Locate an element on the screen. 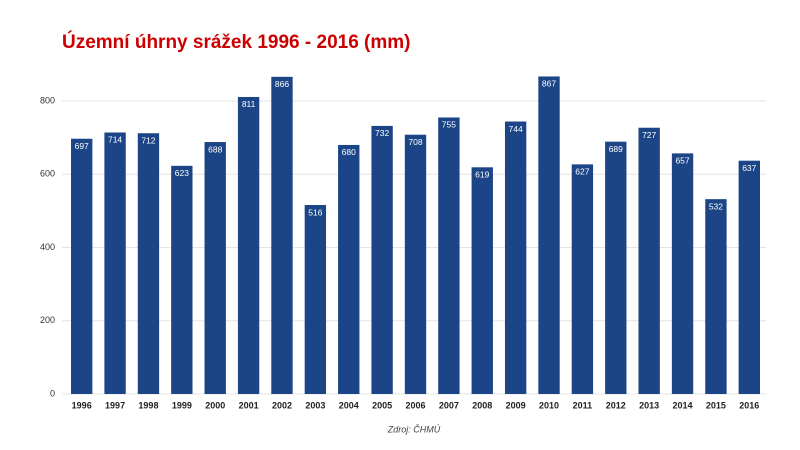 The width and height of the screenshot is (800, 450). x-tick-label: 1997 is located at coordinates (115, 405).